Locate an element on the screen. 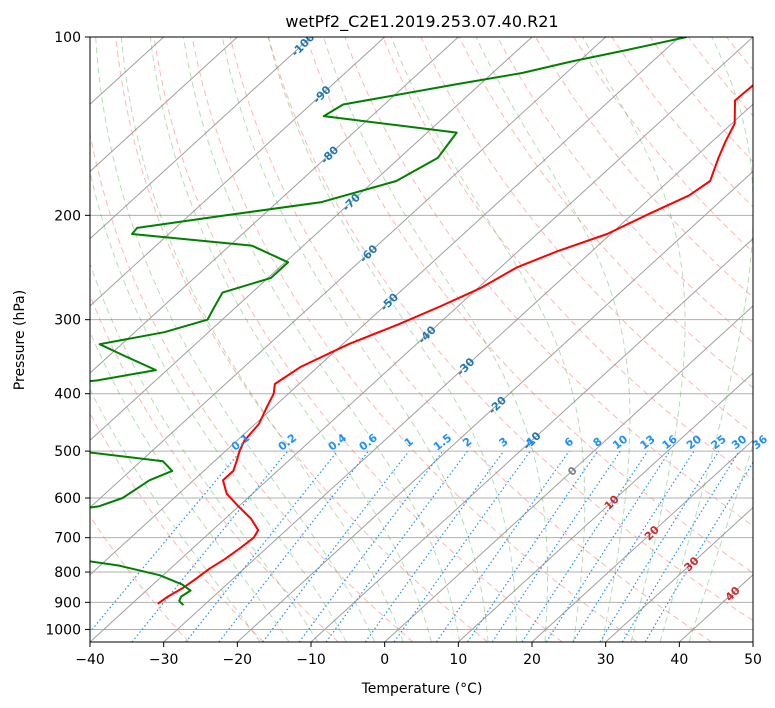  x-tick-label: −20 is located at coordinates (238, 660).